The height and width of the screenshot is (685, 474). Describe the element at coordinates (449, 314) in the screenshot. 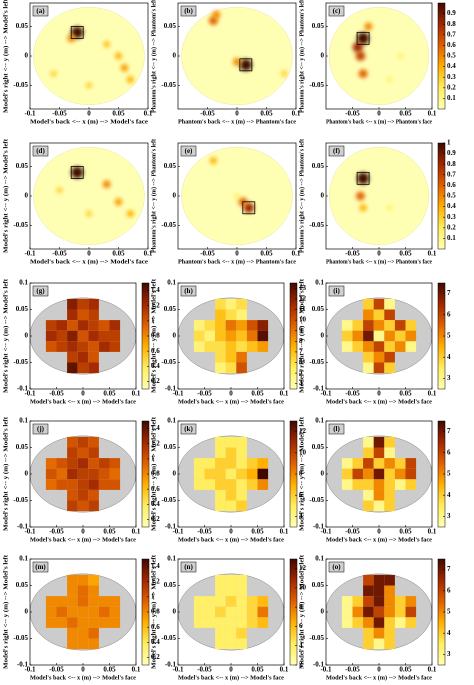

I see `colorbar-tick-label: 6` at that location.